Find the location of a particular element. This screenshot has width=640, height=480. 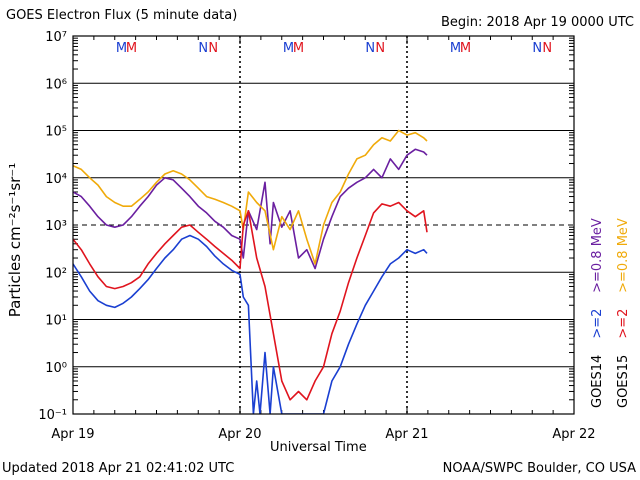

y-tick-label: 10⁴ is located at coordinates (56, 179).